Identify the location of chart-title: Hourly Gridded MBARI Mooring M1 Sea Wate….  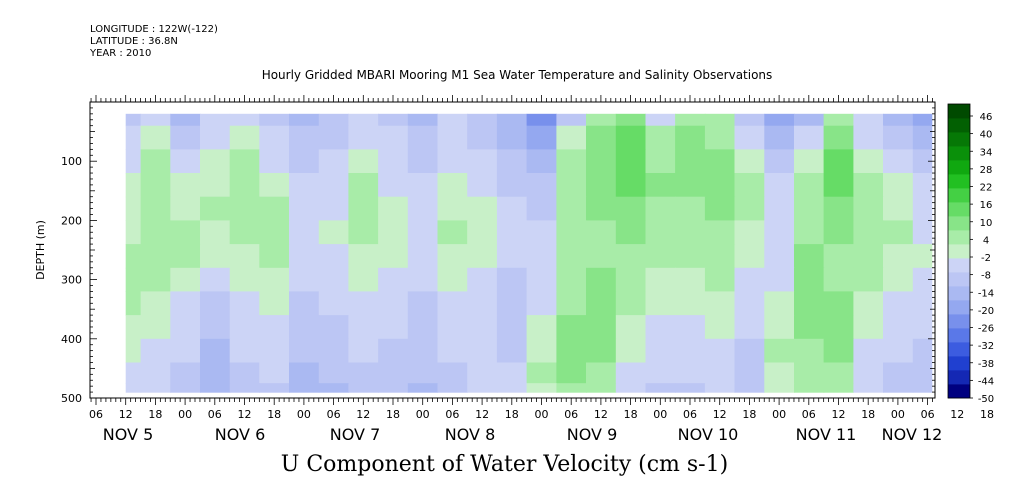
(517, 75).